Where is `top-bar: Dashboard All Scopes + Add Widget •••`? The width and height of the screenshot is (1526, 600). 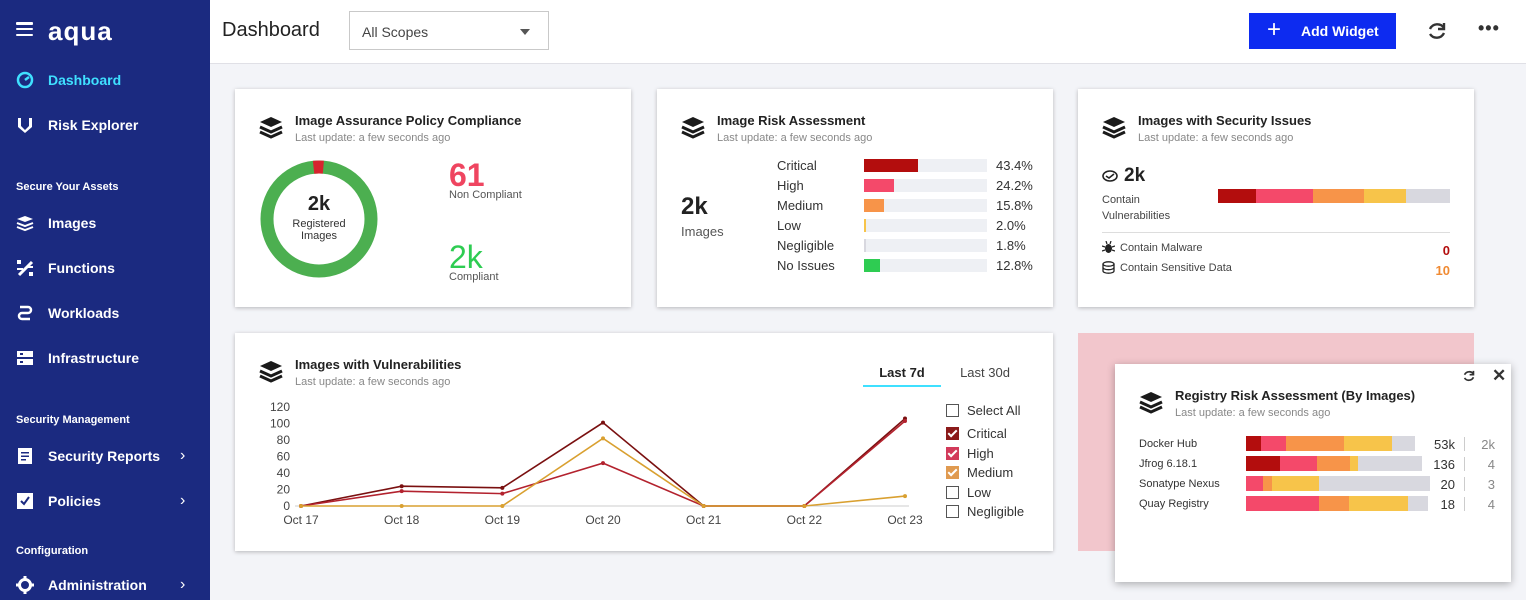 top-bar: Dashboard All Scopes + Add Widget ••• is located at coordinates (868, 32).